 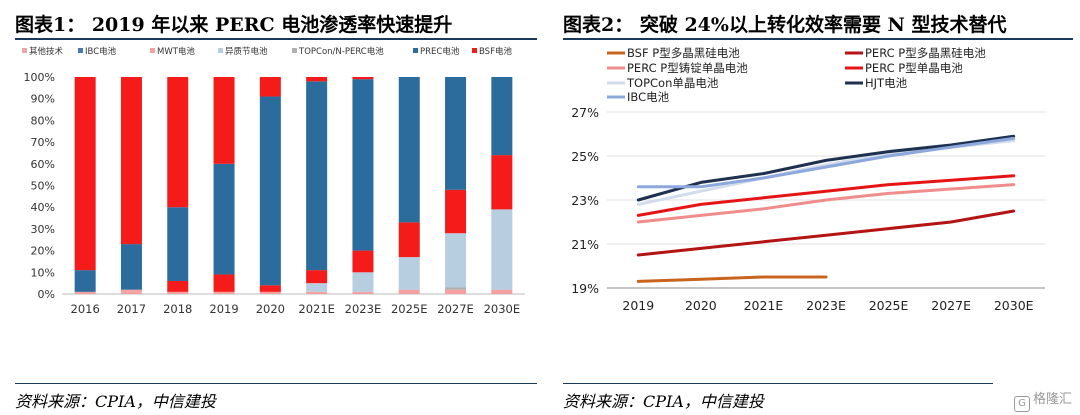 What do you see at coordinates (43, 186) in the screenshot?
I see `y-tick-label: 50%` at bounding box center [43, 186].